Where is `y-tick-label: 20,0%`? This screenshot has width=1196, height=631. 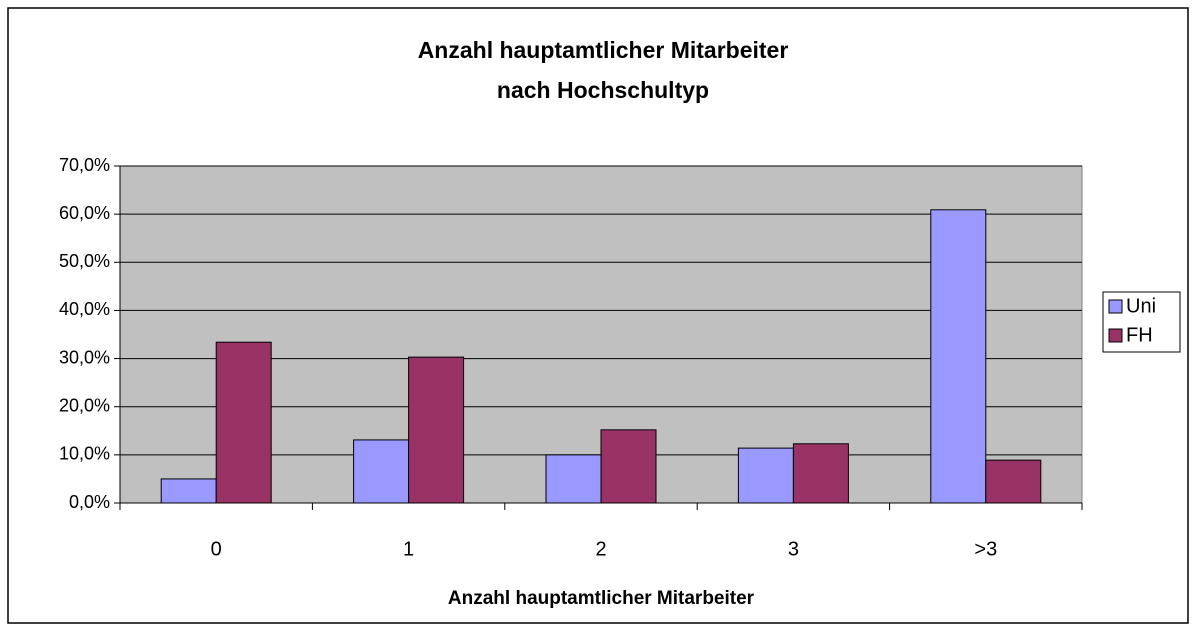
y-tick-label: 20,0% is located at coordinates (84, 405).